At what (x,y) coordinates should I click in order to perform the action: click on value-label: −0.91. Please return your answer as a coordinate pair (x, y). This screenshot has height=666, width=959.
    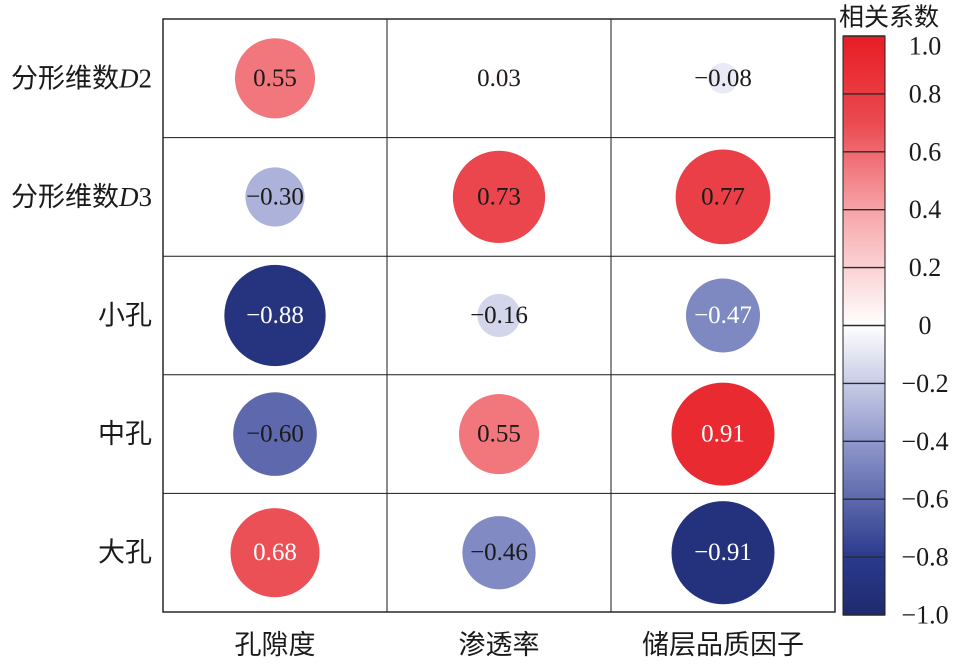
    Looking at the image, I should click on (723, 552).